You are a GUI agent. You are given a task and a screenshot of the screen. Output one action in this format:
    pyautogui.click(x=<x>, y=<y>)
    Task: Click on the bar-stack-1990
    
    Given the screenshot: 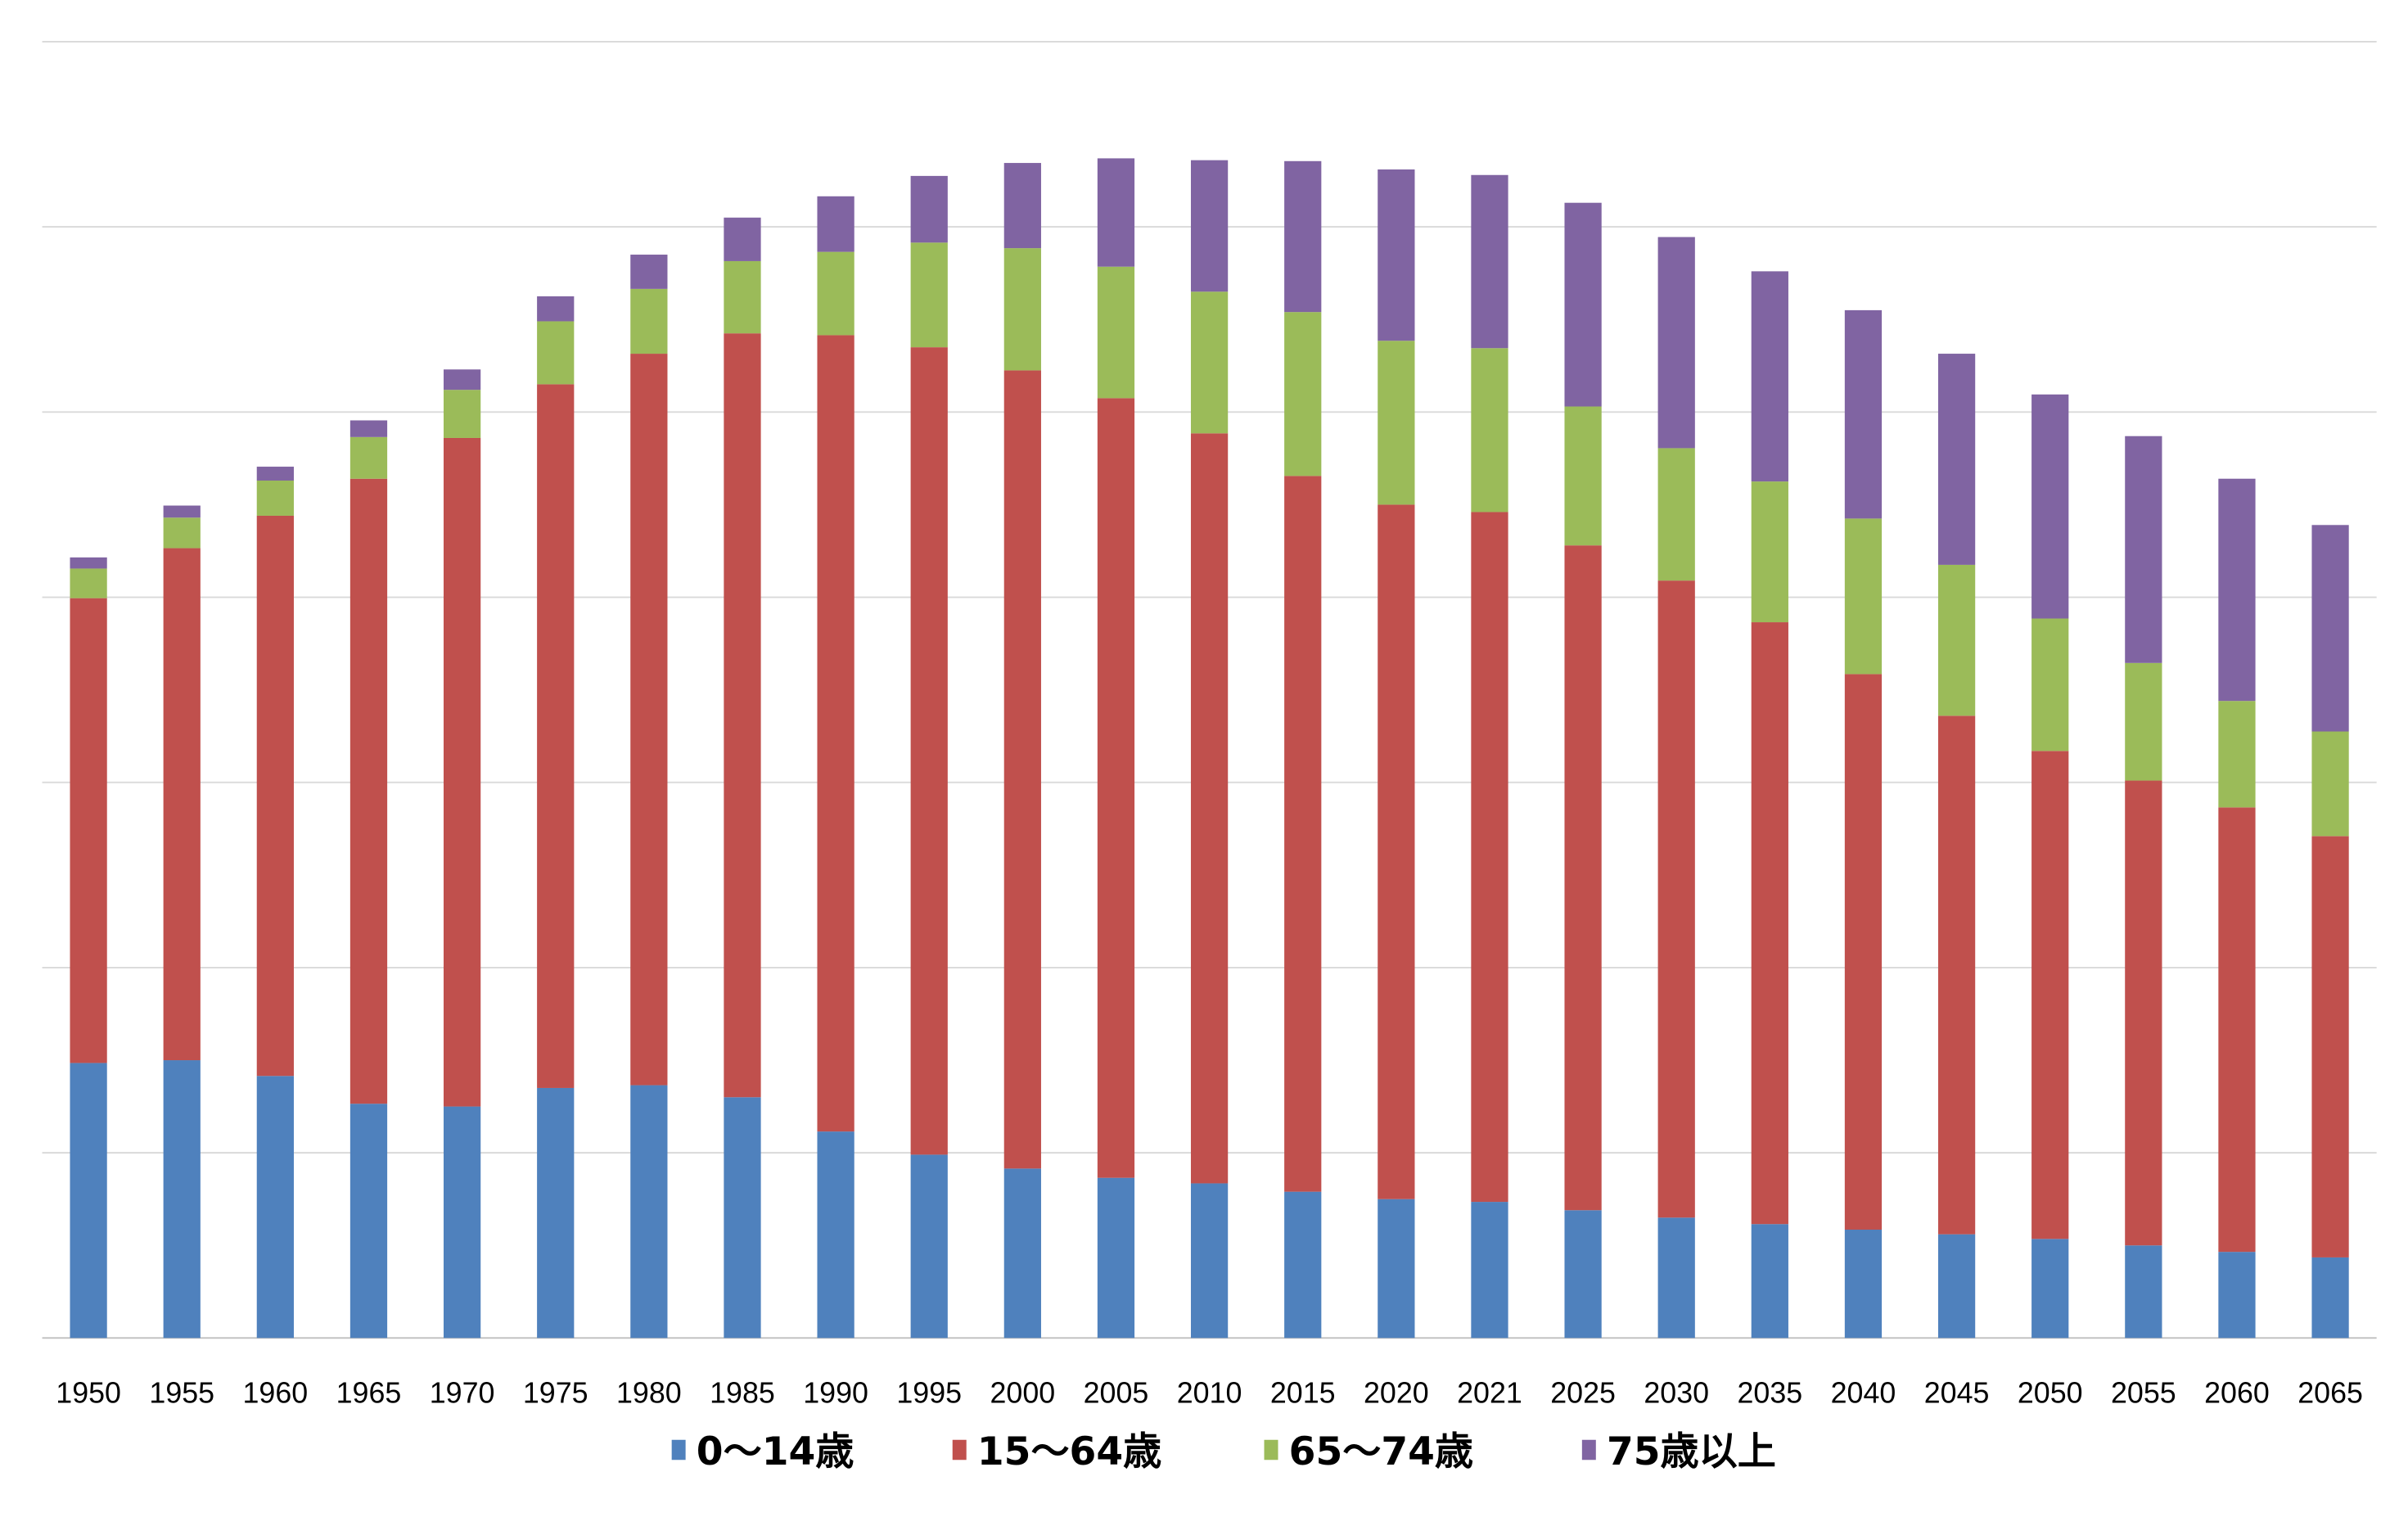 What is the action you would take?
    pyautogui.click(x=836, y=767)
    